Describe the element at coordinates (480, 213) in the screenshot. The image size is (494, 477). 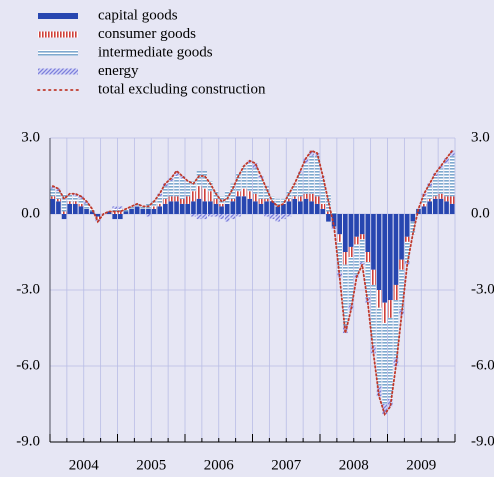
I see `y2-tick-label: 0.0` at that location.